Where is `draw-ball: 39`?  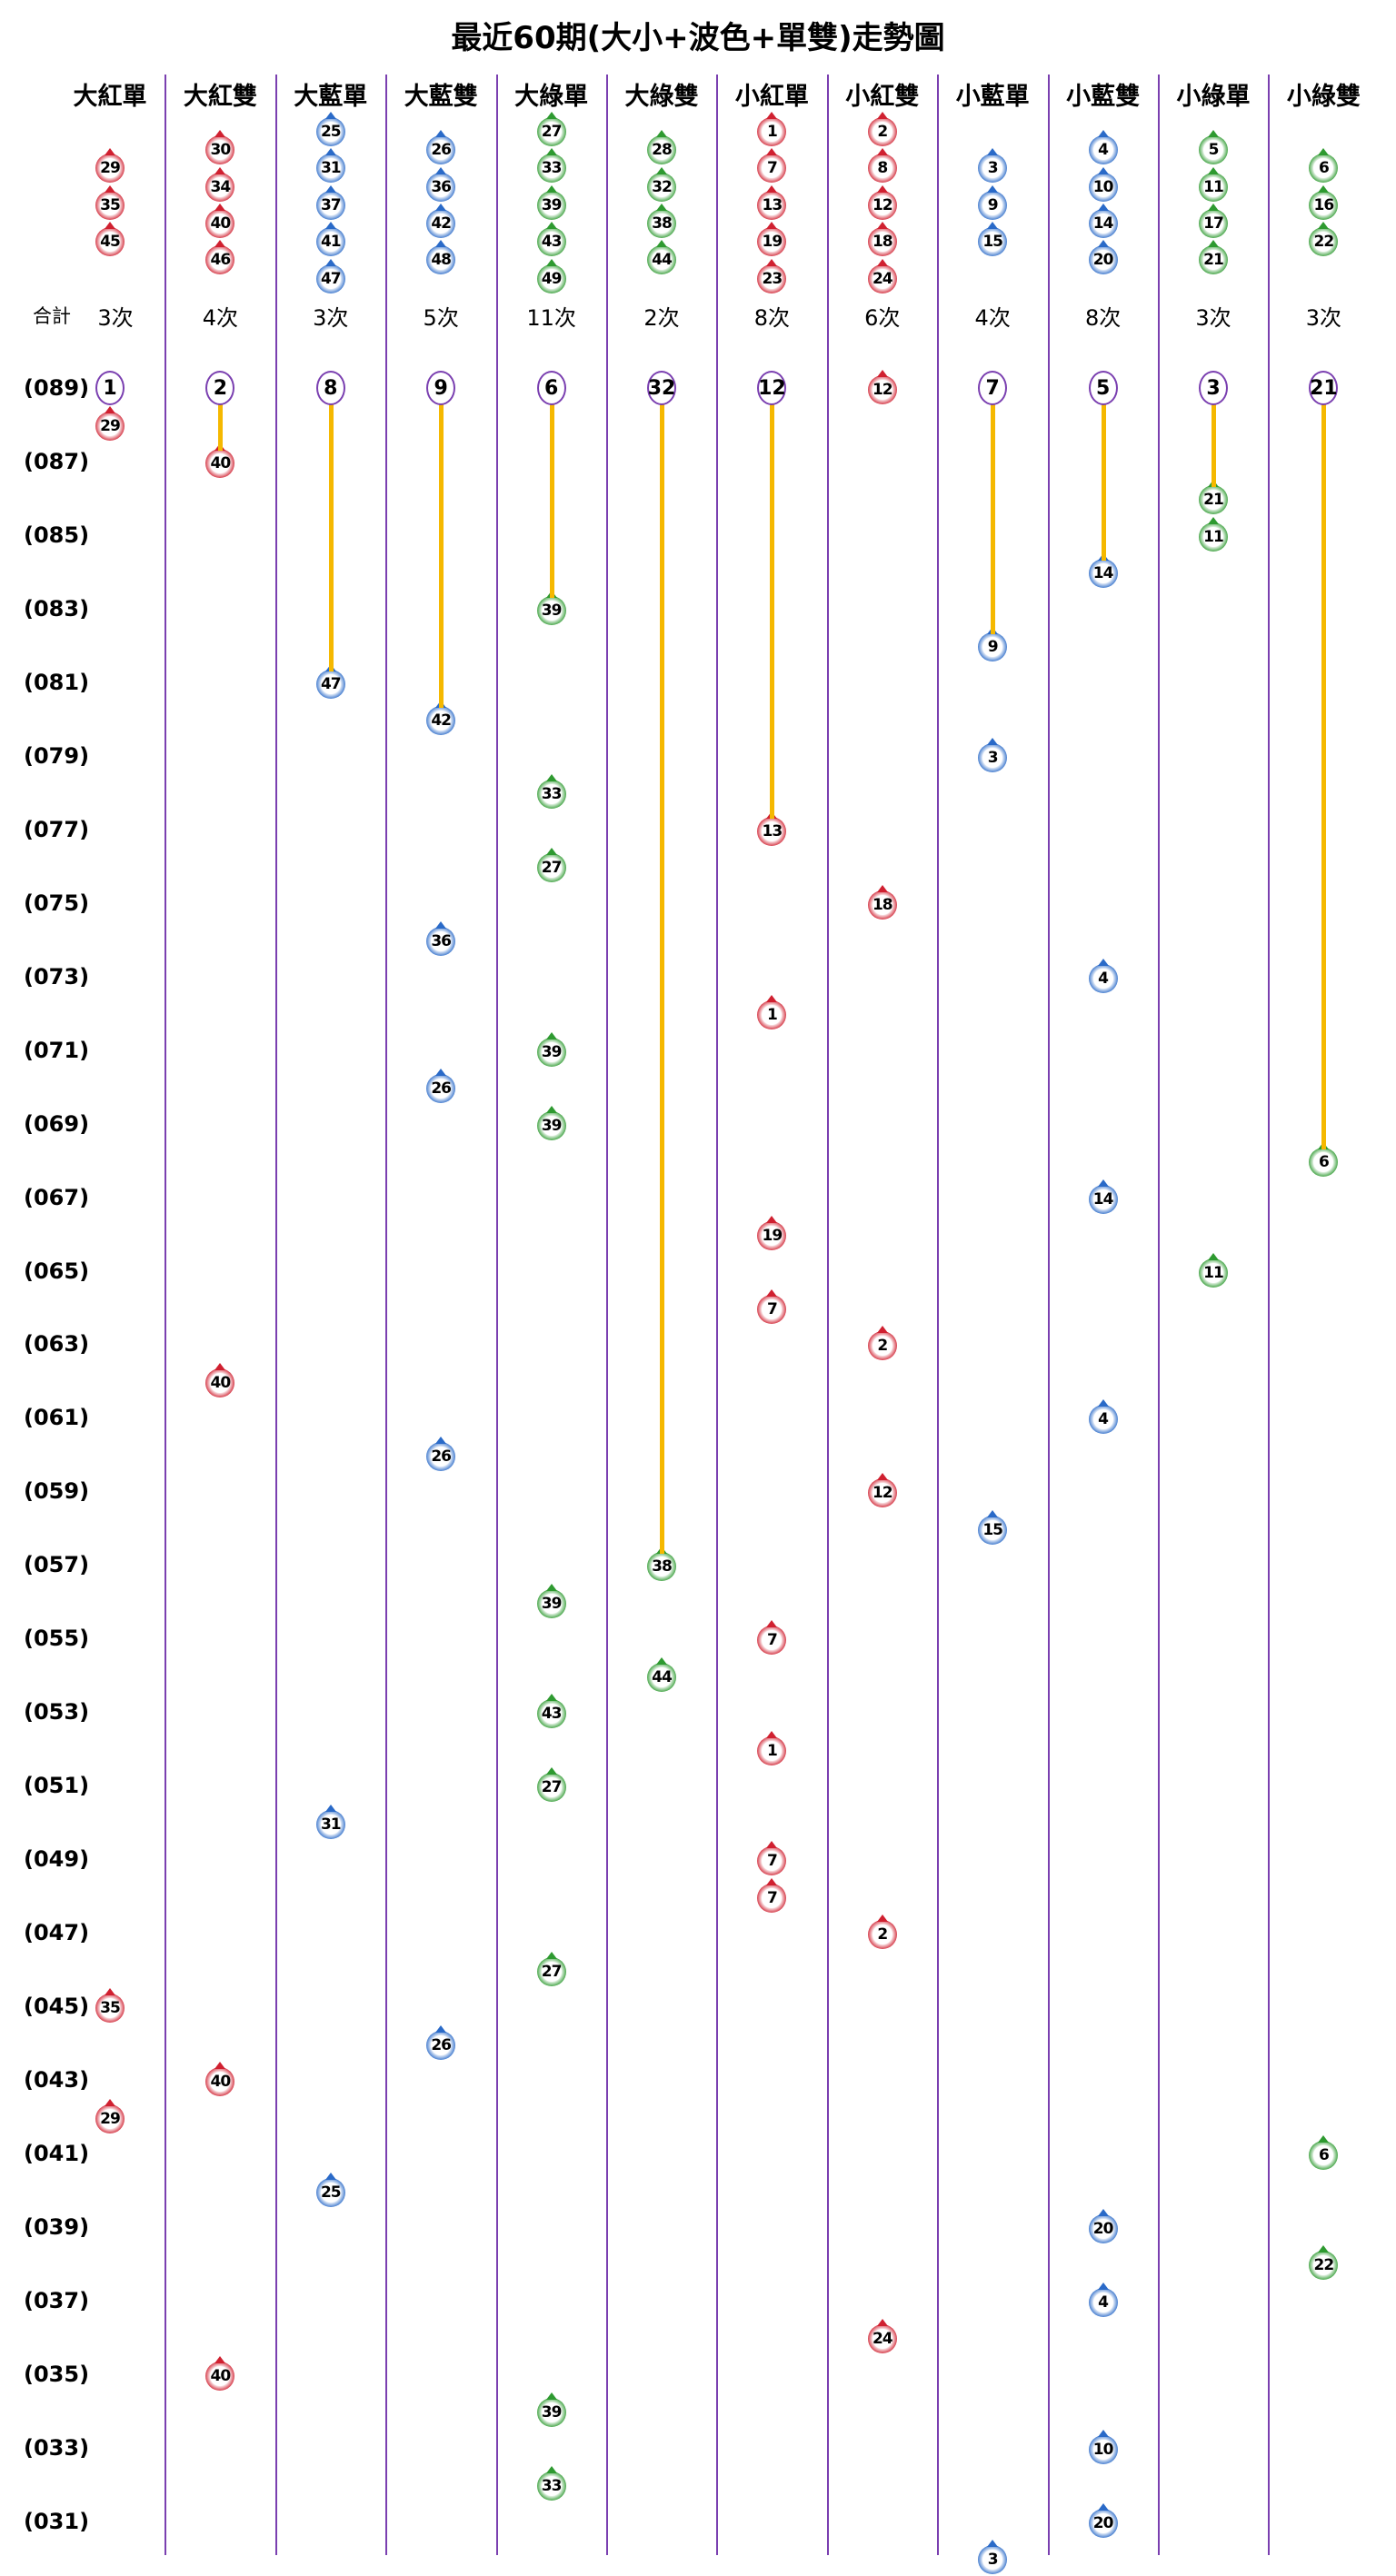 draw-ball: 39 is located at coordinates (551, 2410).